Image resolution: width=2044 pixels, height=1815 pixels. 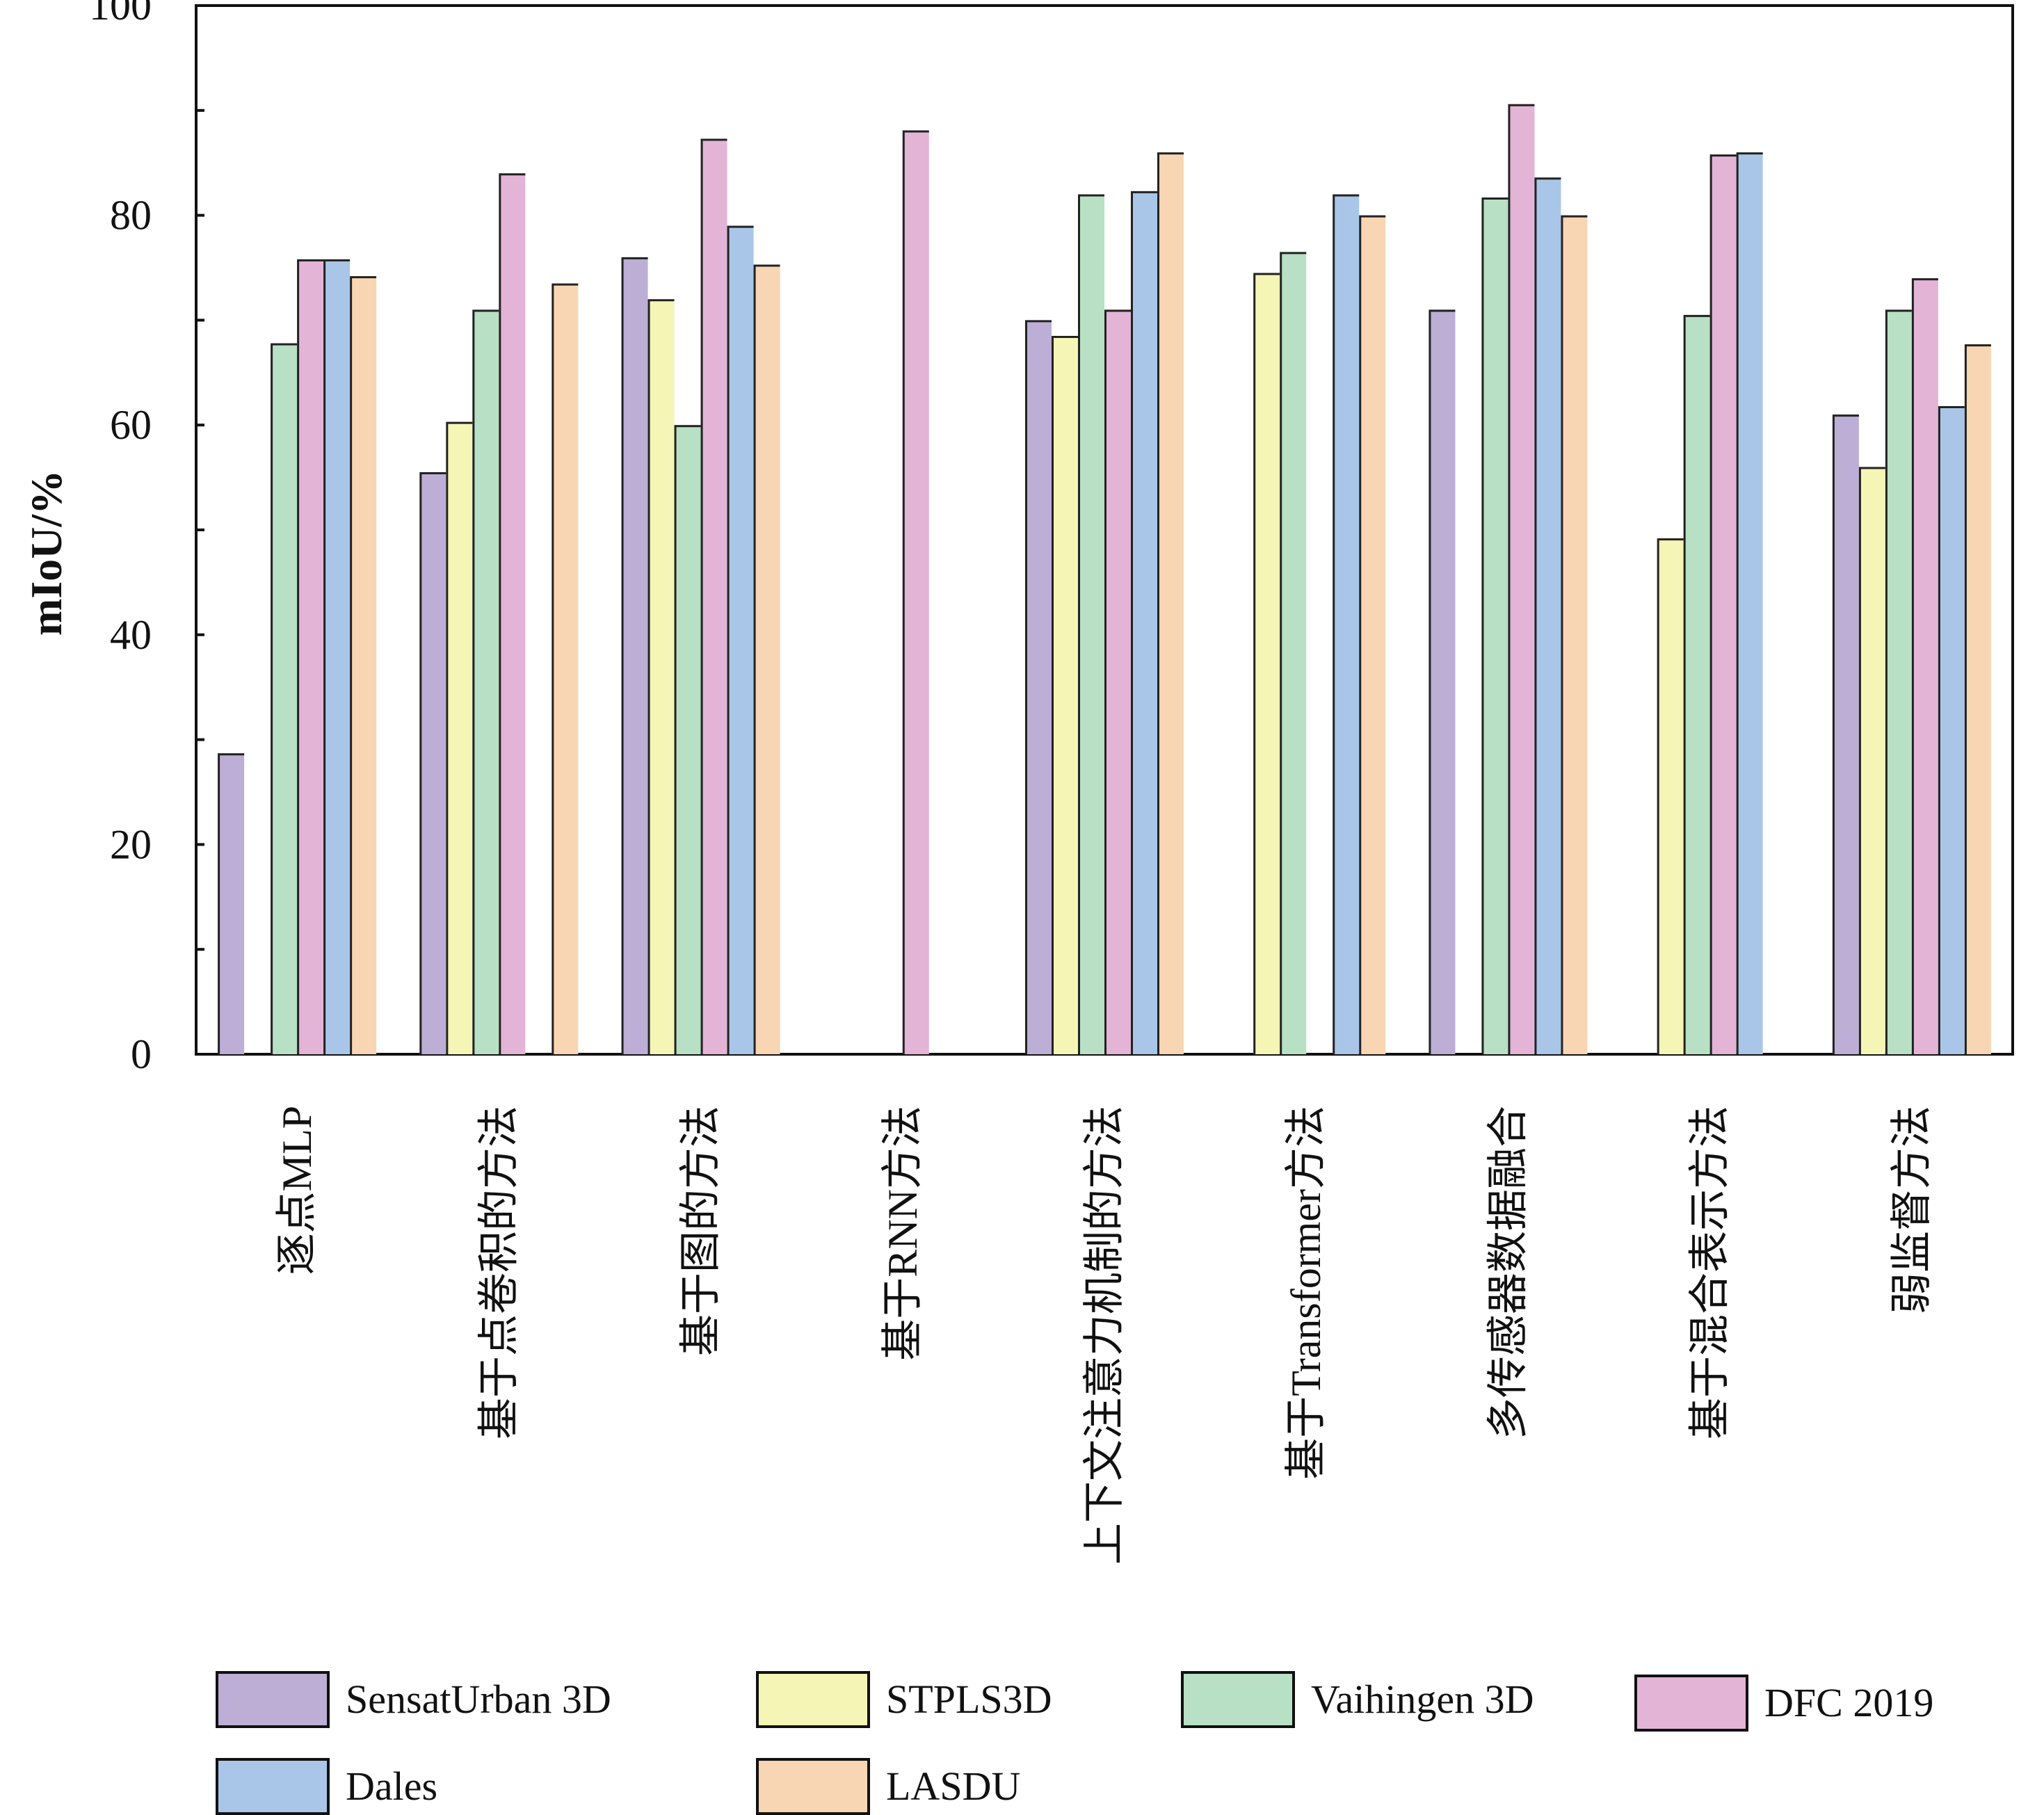 I want to click on legend-label: LASDU, so click(x=953, y=1787).